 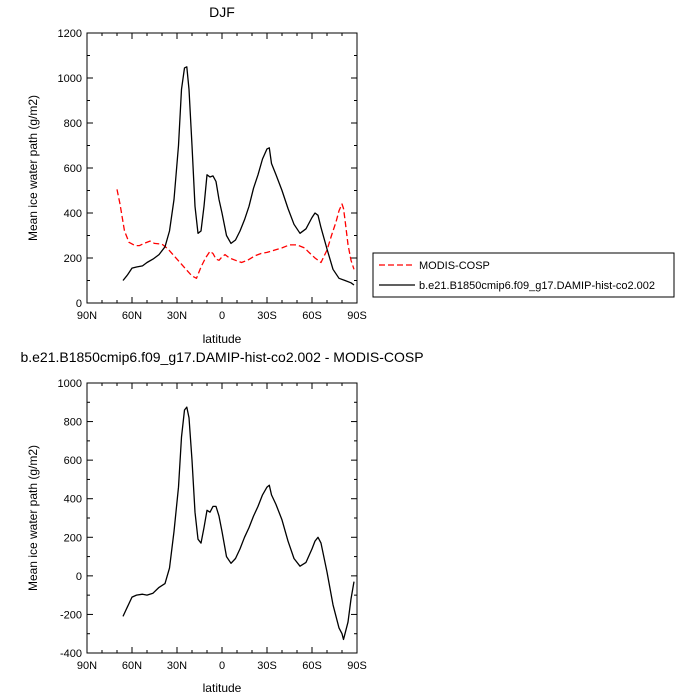 What do you see at coordinates (454, 266) in the screenshot?
I see `legend-label: MODIS-COSP` at bounding box center [454, 266].